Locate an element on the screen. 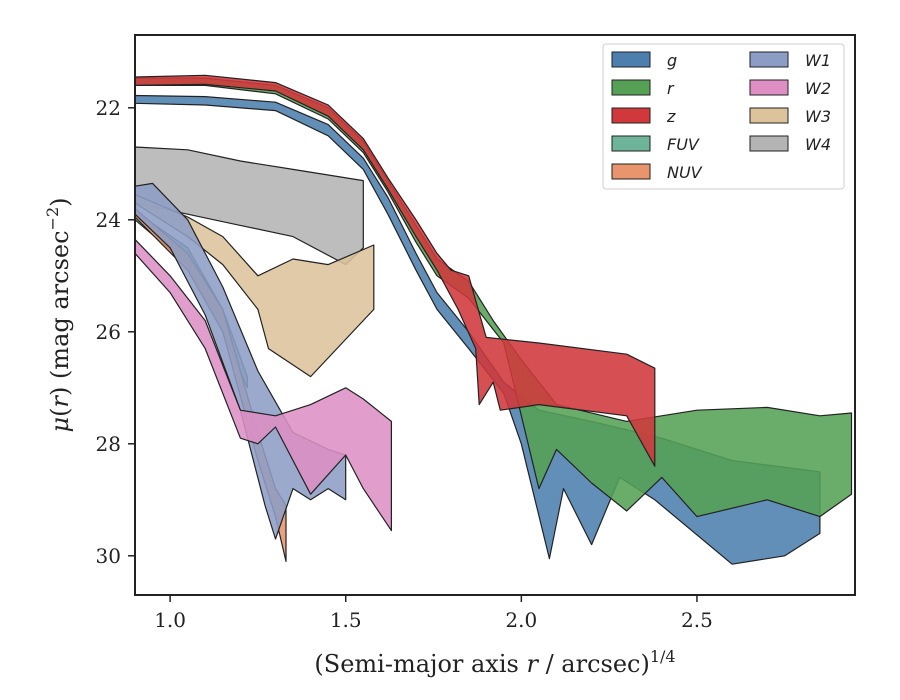 This screenshot has width=900, height=700. series-band-w2 is located at coordinates (263, 385).